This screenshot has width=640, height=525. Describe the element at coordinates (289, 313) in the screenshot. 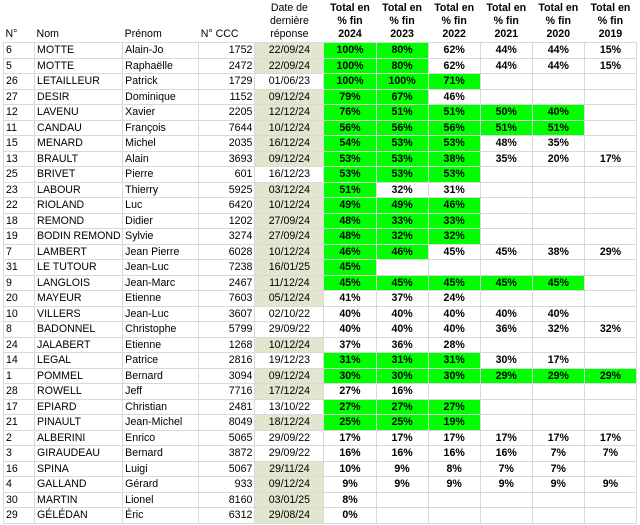

I see `cell-date: 02/10/22` at that location.